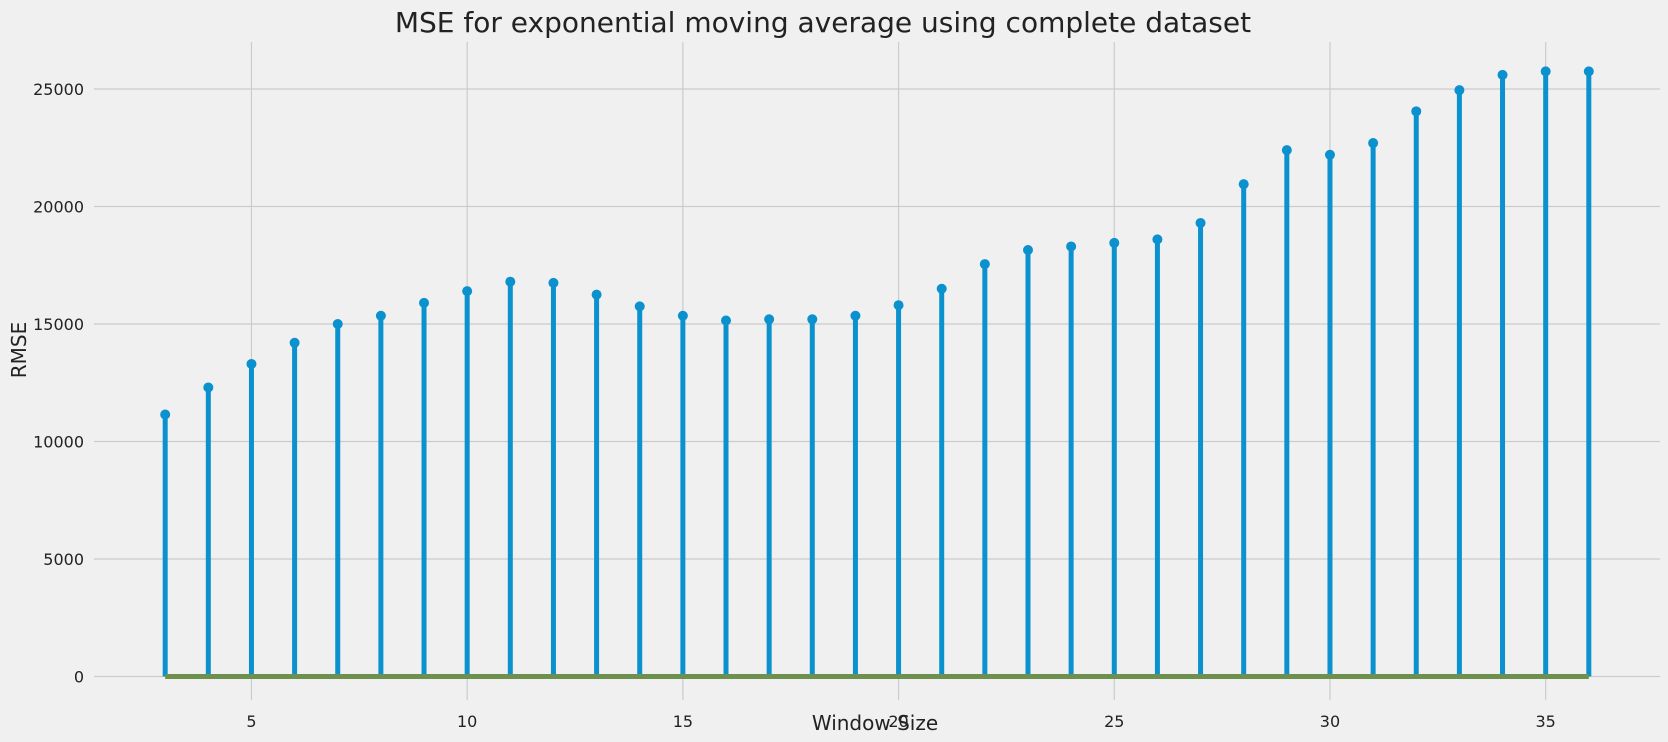 The height and width of the screenshot is (742, 1668). I want to click on x-axis-label: Window Size, so click(875, 723).